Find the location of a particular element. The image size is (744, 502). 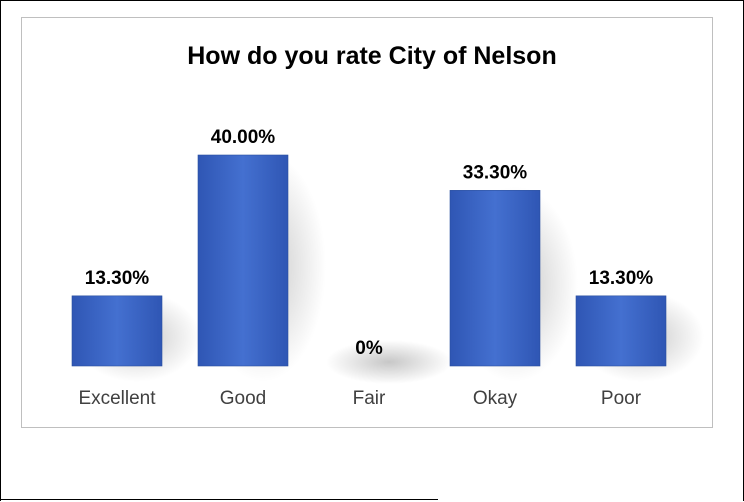

category-label-okay: Okay is located at coordinates (495, 398).